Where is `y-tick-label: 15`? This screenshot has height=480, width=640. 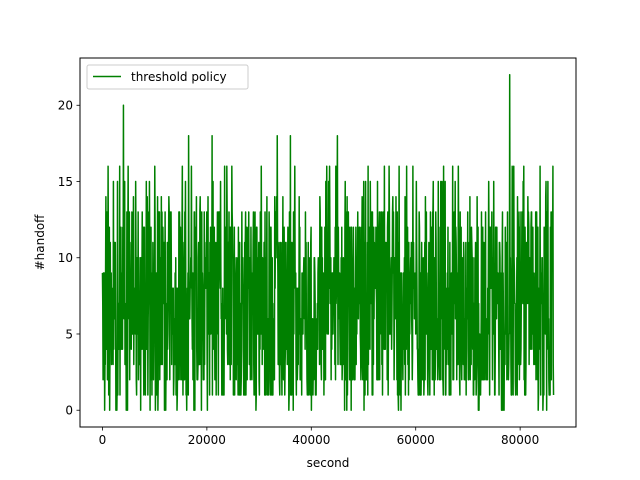
y-tick-label: 15 is located at coordinates (65, 182).